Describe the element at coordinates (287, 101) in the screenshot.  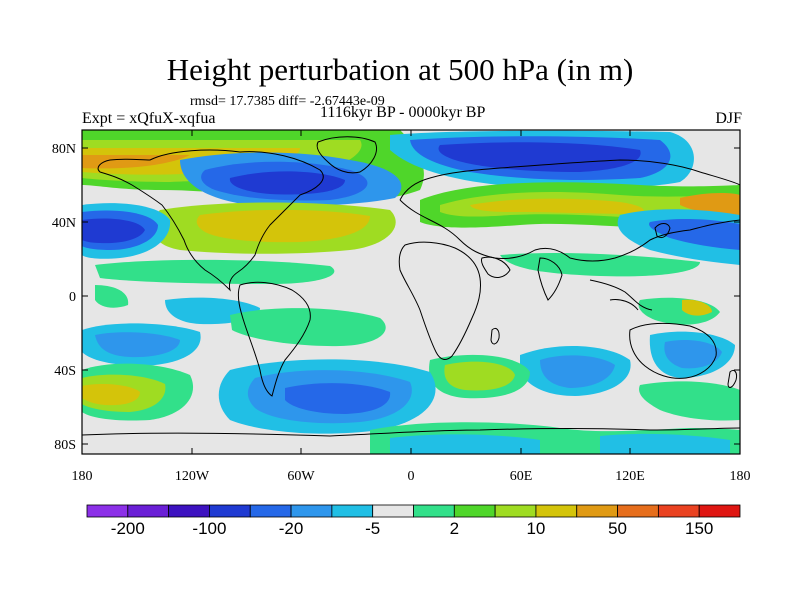
I see `statistics-text: rmsd= 17.7385 diff= -2.67443e-09` at that location.